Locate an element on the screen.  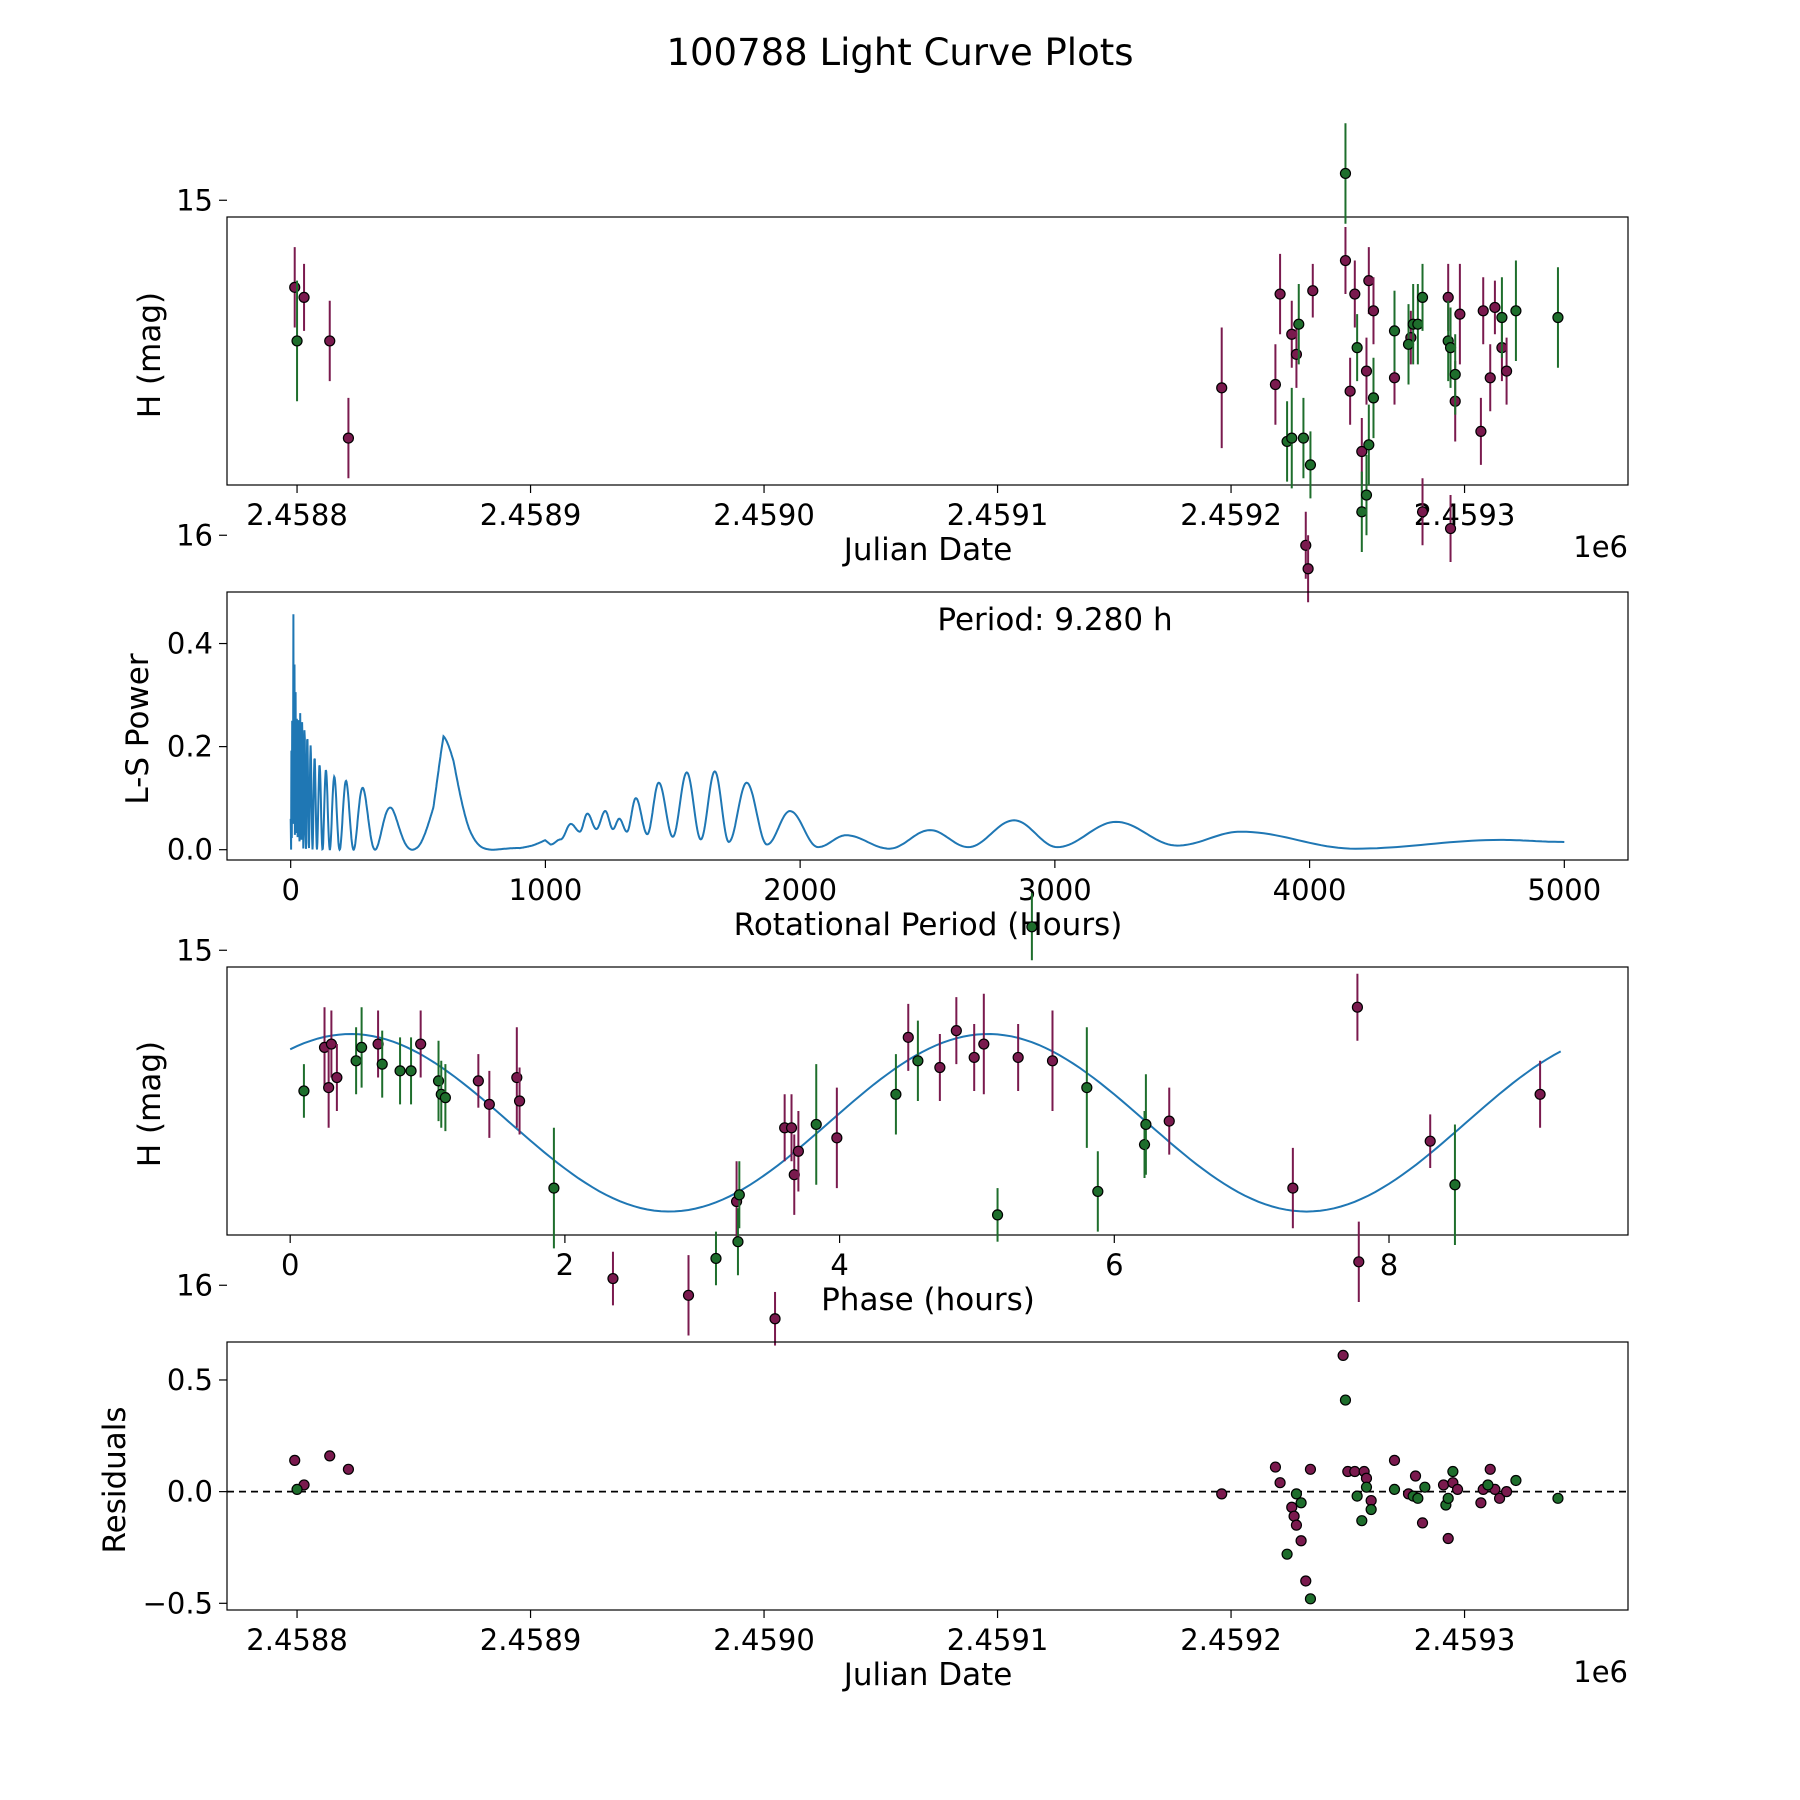
periodogram-ytick-label: 0.0 is located at coordinates (190, 850).